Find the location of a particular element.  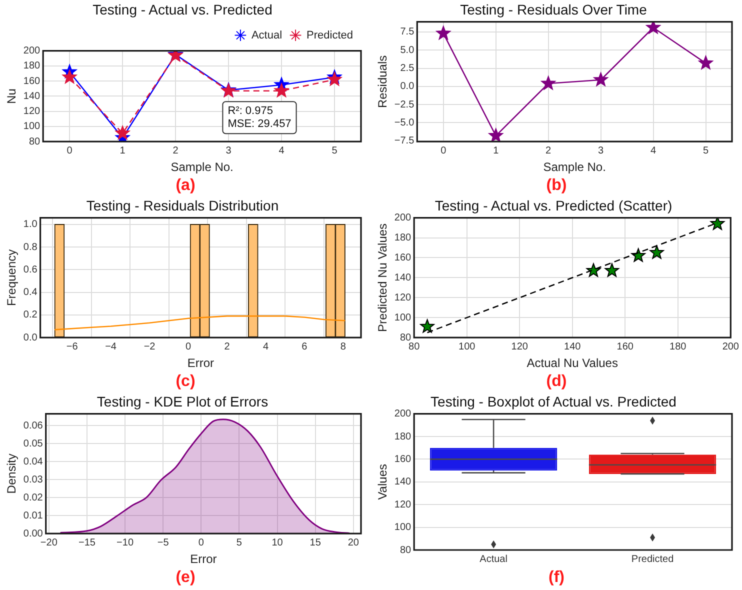

legend-label: Actual is located at coordinates (266, 35).